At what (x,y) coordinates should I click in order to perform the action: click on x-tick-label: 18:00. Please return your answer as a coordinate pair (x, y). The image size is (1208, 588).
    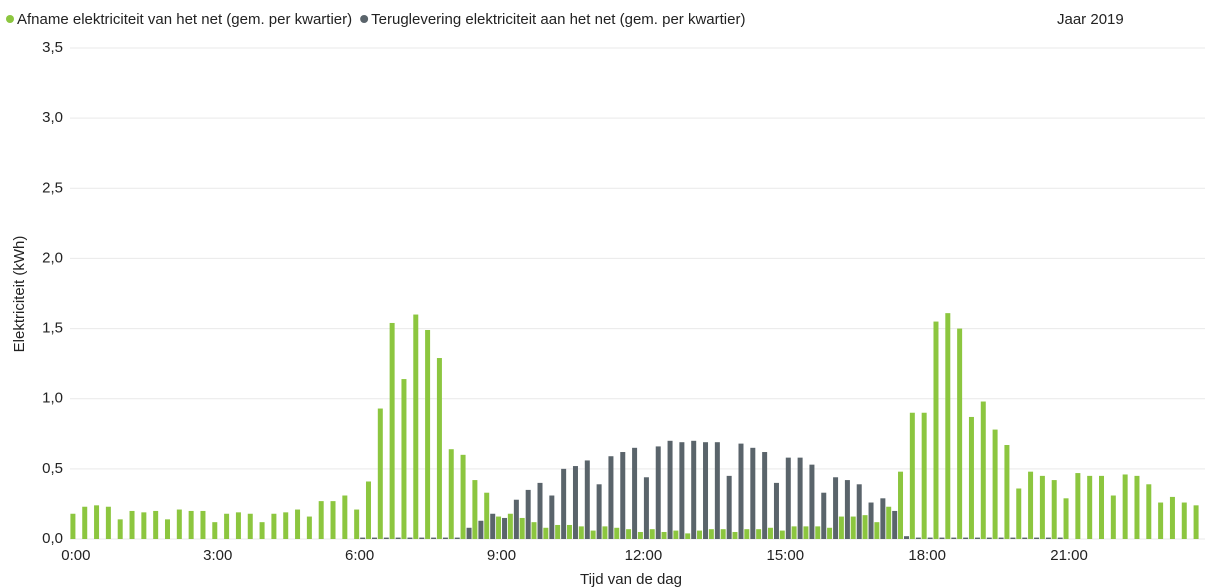
    Looking at the image, I should click on (927, 555).